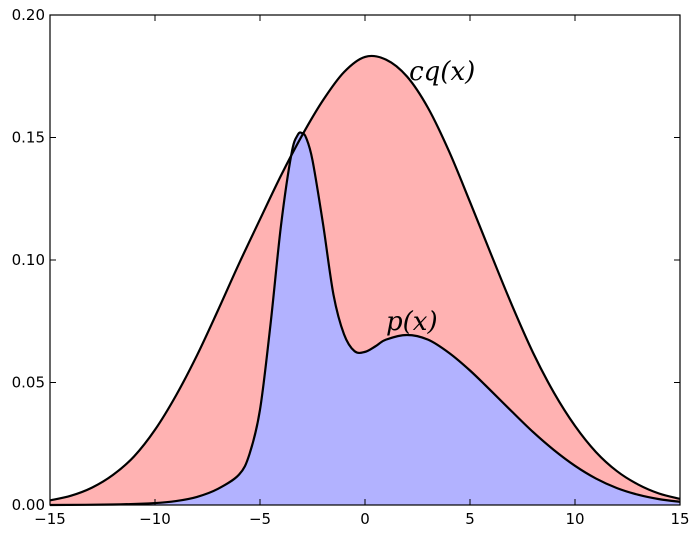  I want to click on x-tick-labels: −15 −10 −5 0 5 10 15, so click(361, 519).